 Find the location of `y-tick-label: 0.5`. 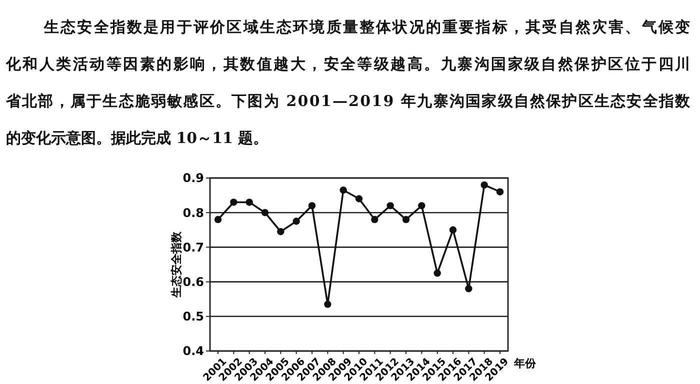

y-tick-label: 0.5 is located at coordinates (193, 317).